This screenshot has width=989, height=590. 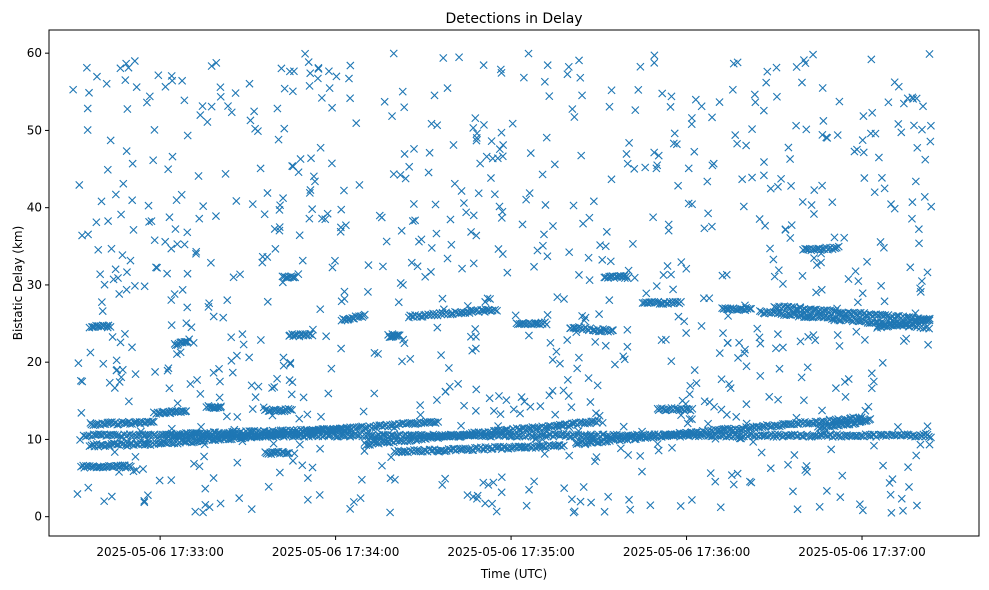 What do you see at coordinates (400, 174) in the screenshot?
I see `data-point-1991` at bounding box center [400, 174].